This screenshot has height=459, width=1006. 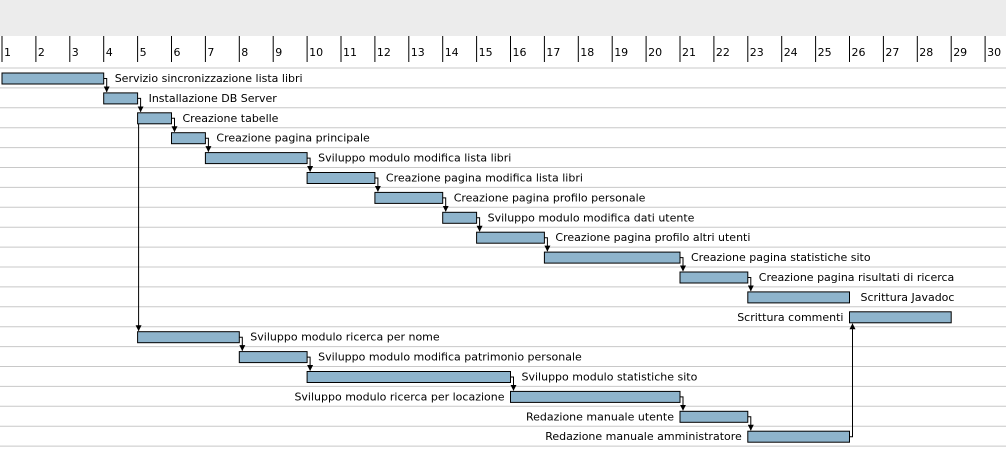 I want to click on task-label: Sviluppo modulo ricerca per nome, so click(x=345, y=337).